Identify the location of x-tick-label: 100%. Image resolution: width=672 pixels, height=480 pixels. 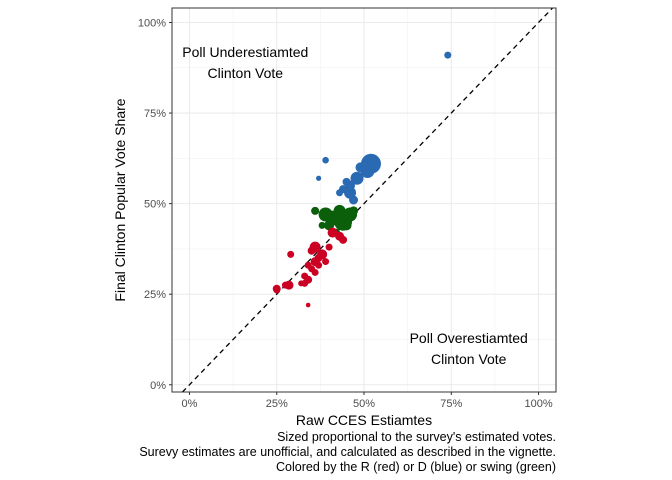
(538, 404).